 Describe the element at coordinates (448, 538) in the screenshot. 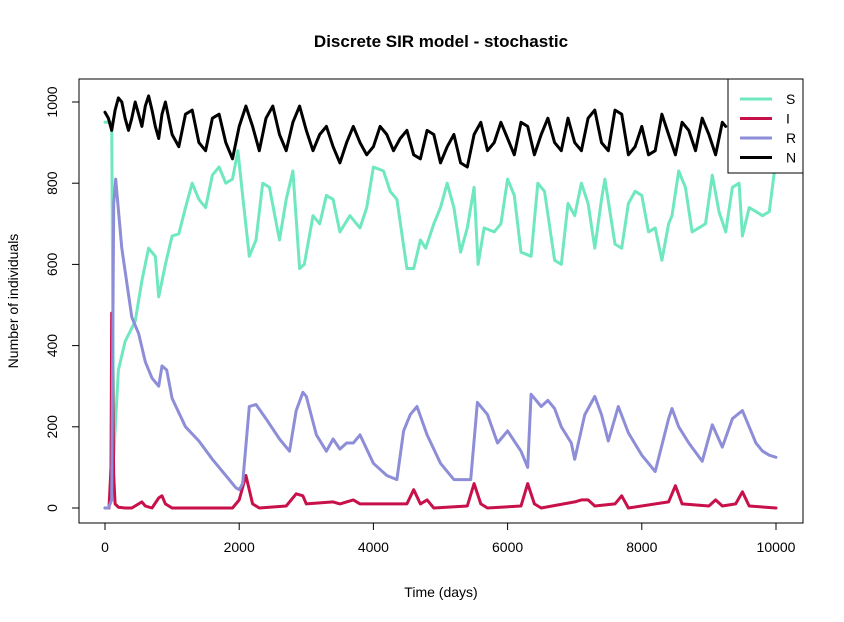

I see `x-axis: 0 2000 4000 6000 8000 10000` at that location.